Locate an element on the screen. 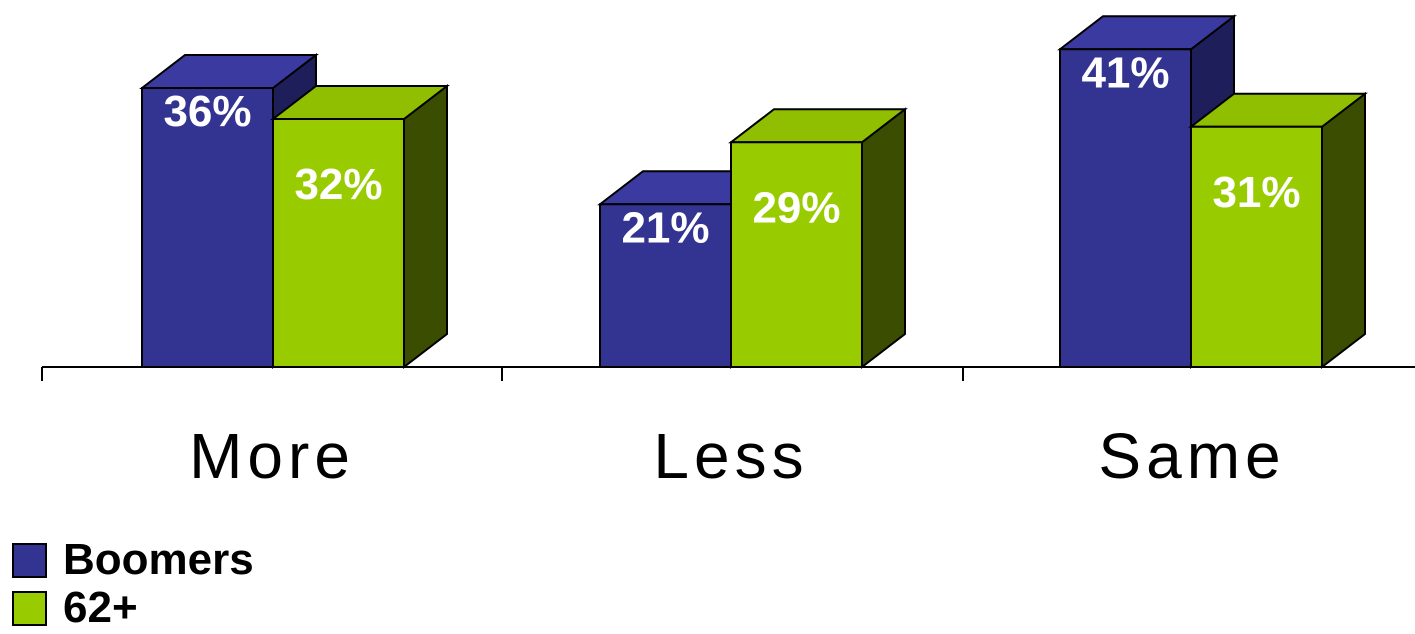  bar-62plus-less: 29% is located at coordinates (818, 238).